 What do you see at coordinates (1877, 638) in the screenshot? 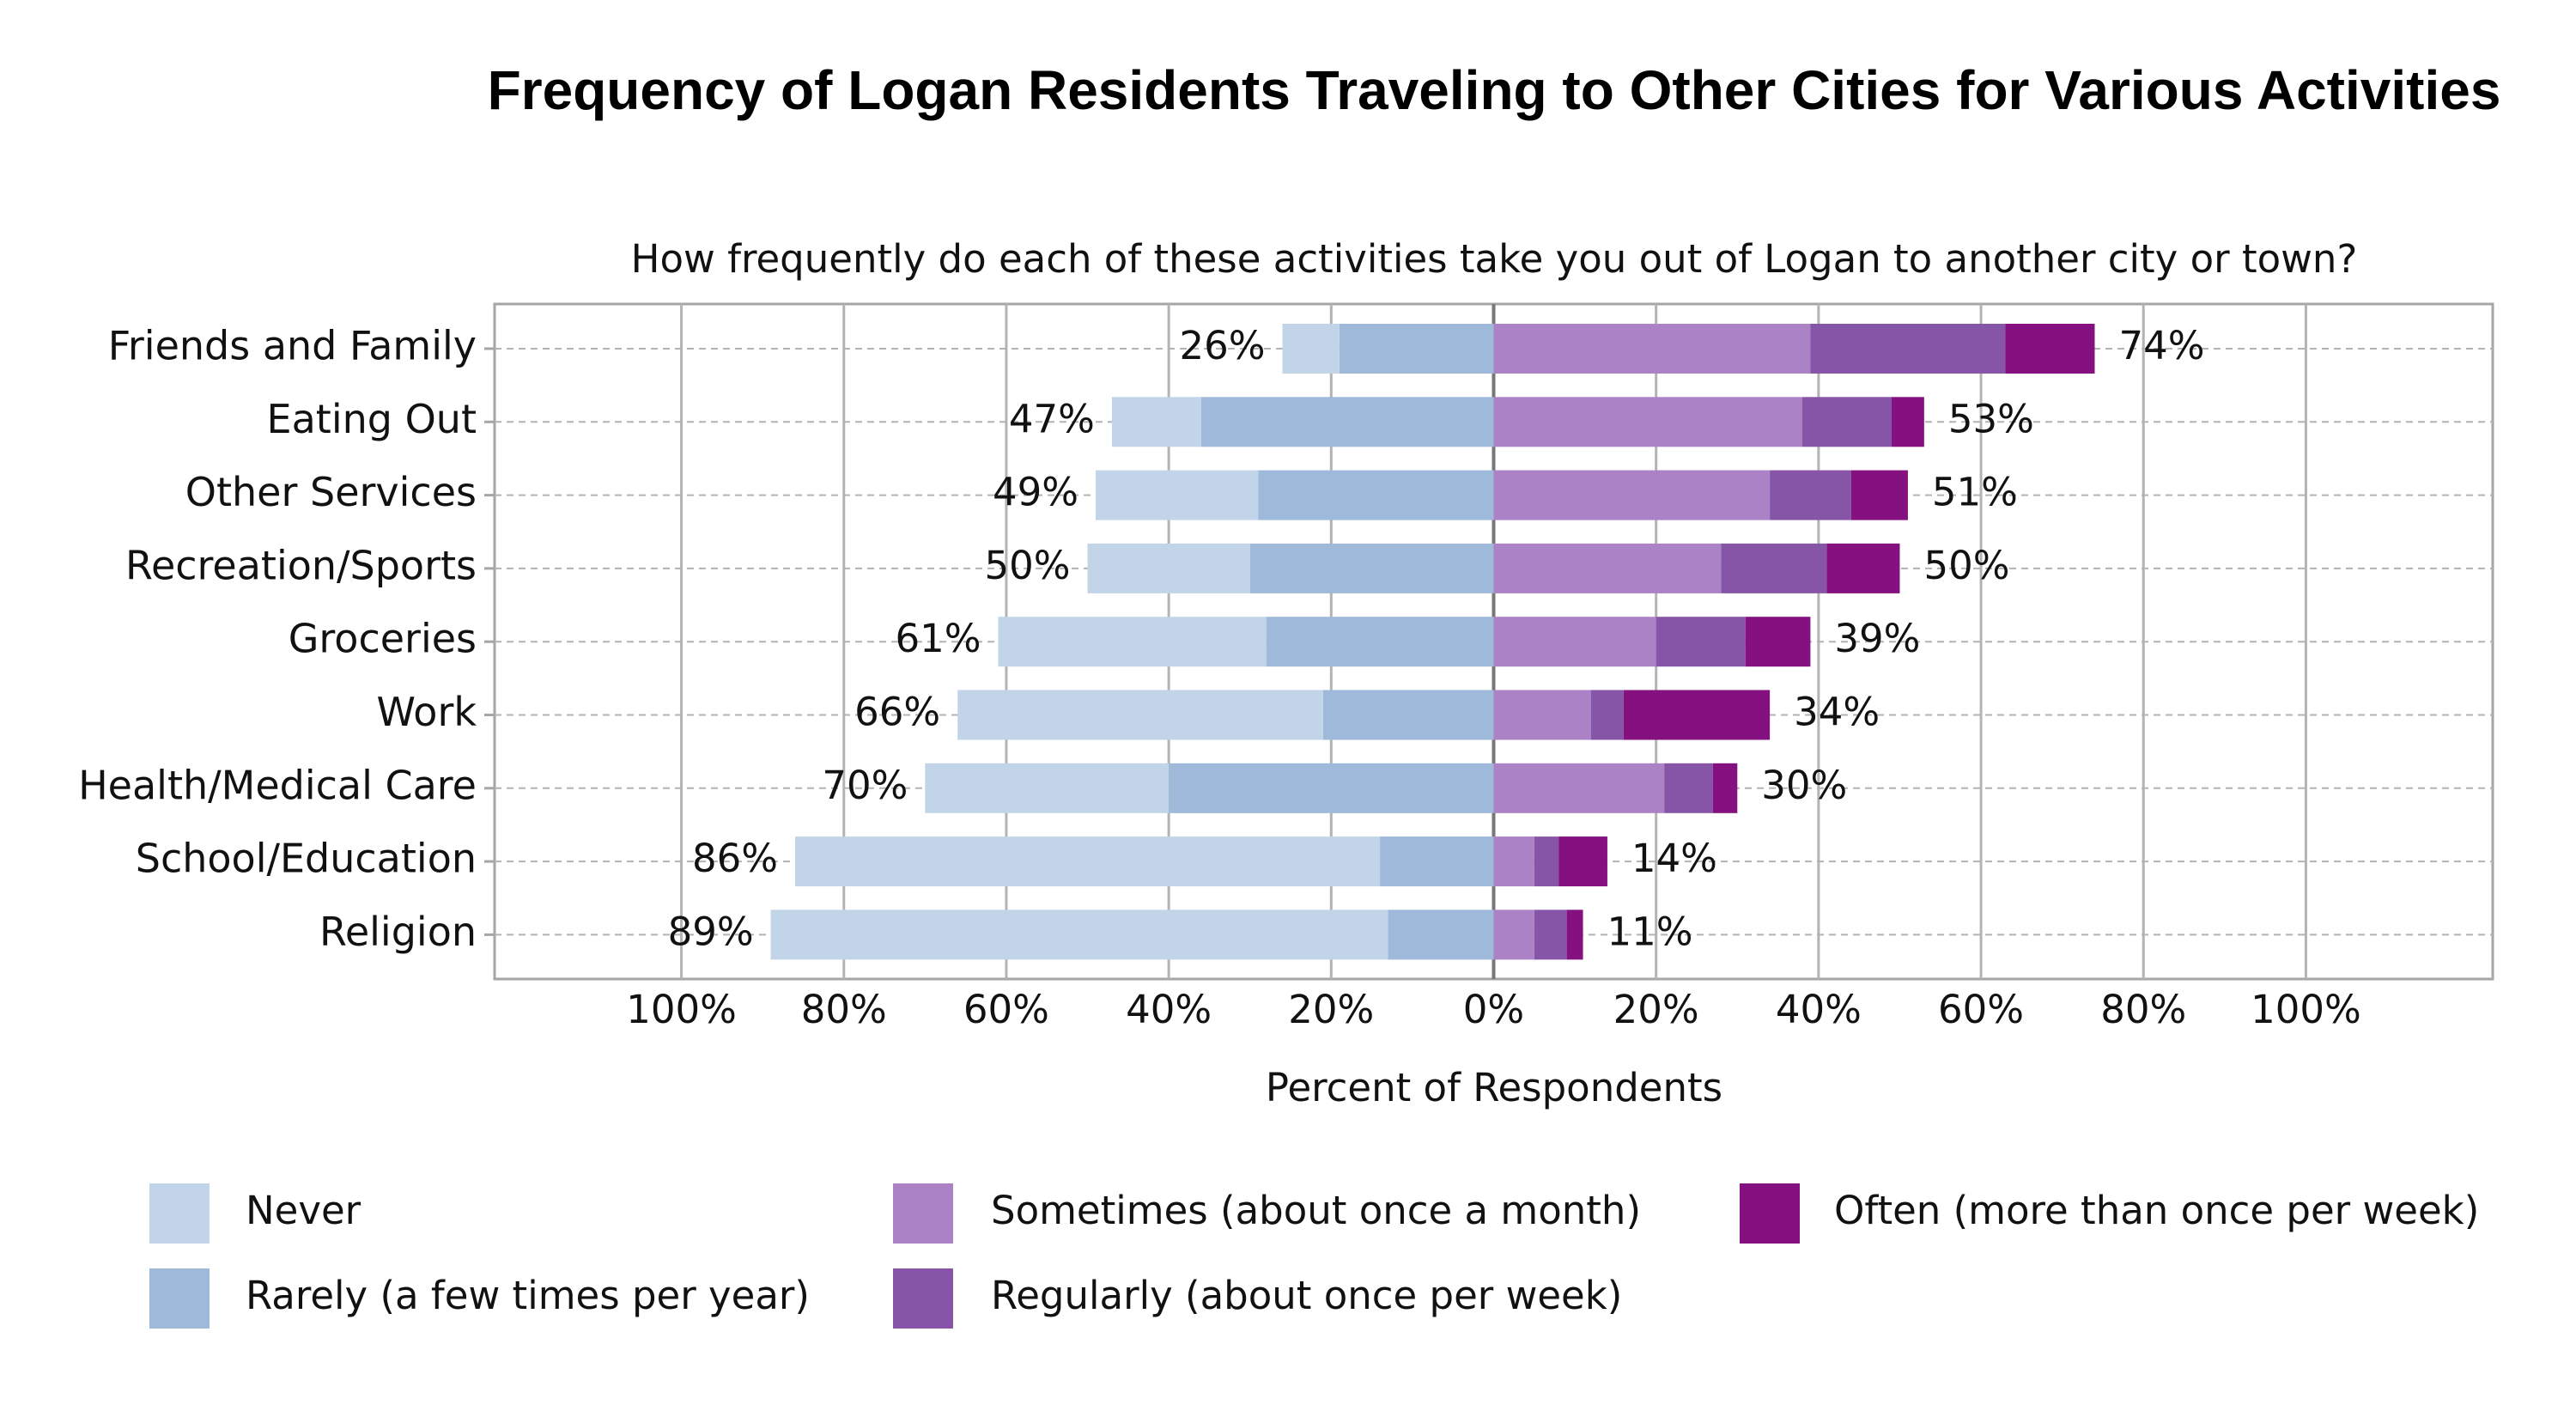
I see `right-total-label: 39%` at bounding box center [1877, 638].